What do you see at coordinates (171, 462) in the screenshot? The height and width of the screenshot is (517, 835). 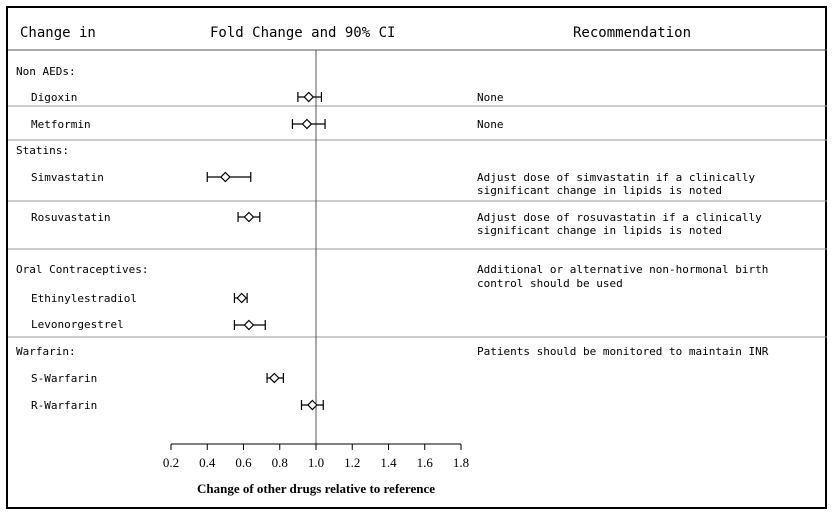 I see `x-tick-label: 0.2` at bounding box center [171, 462].